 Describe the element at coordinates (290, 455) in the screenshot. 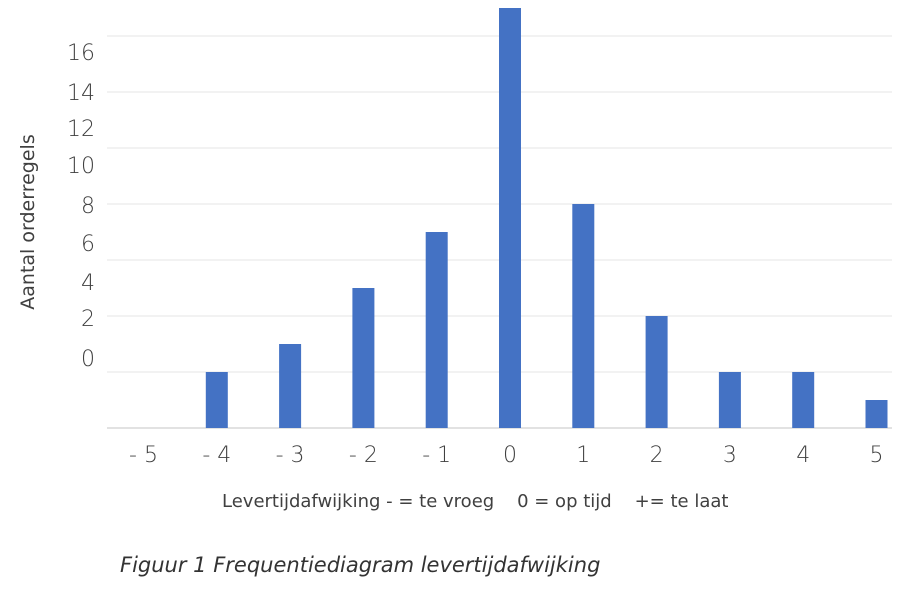

I see `x-tick-label: - 3` at that location.